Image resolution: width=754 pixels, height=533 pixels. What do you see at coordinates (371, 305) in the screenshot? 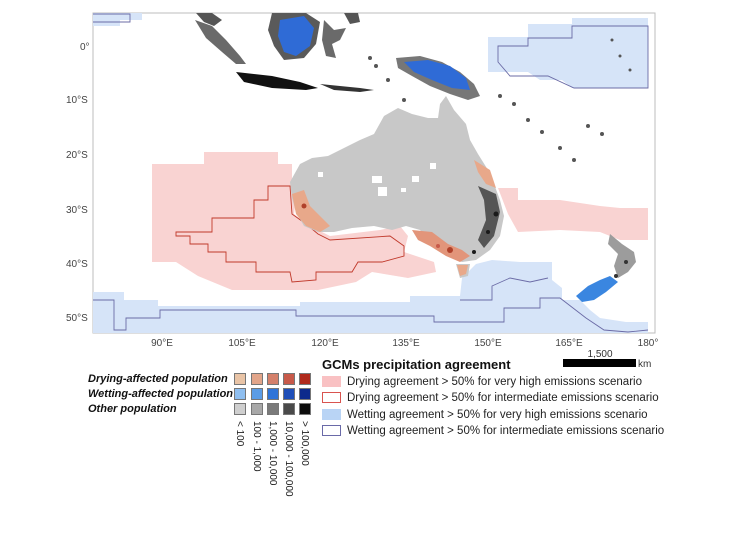
I see `wetting-outline-southern` at bounding box center [371, 305].